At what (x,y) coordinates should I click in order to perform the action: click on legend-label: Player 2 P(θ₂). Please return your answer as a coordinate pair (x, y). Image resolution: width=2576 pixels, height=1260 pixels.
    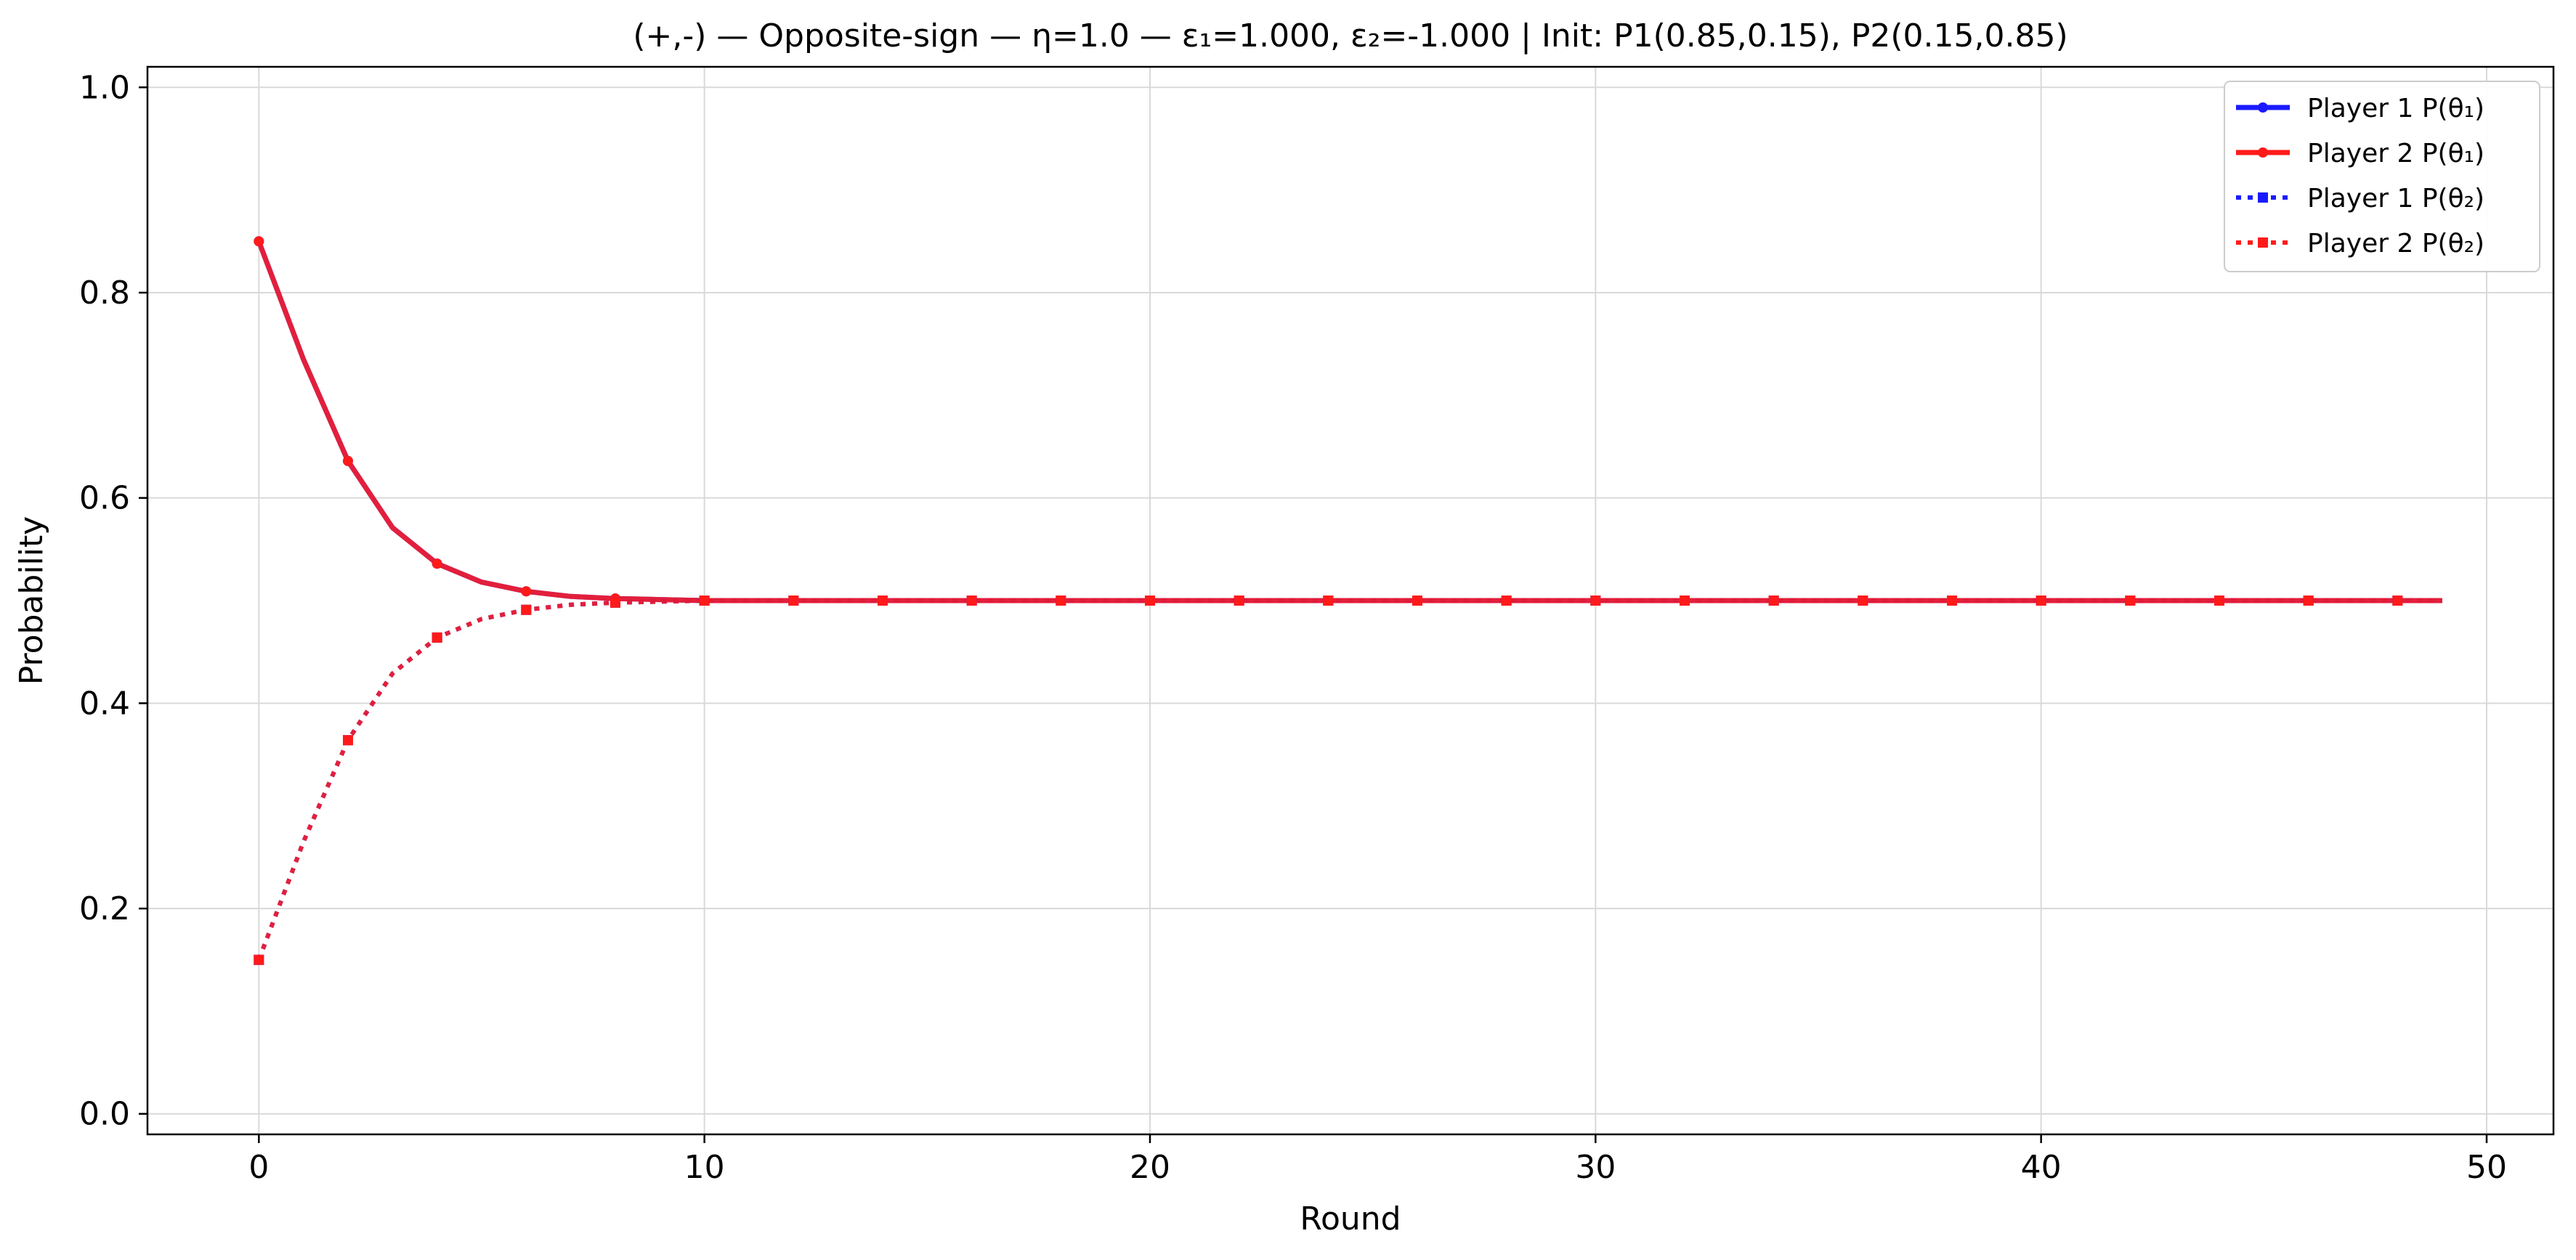
    Looking at the image, I should click on (2395, 244).